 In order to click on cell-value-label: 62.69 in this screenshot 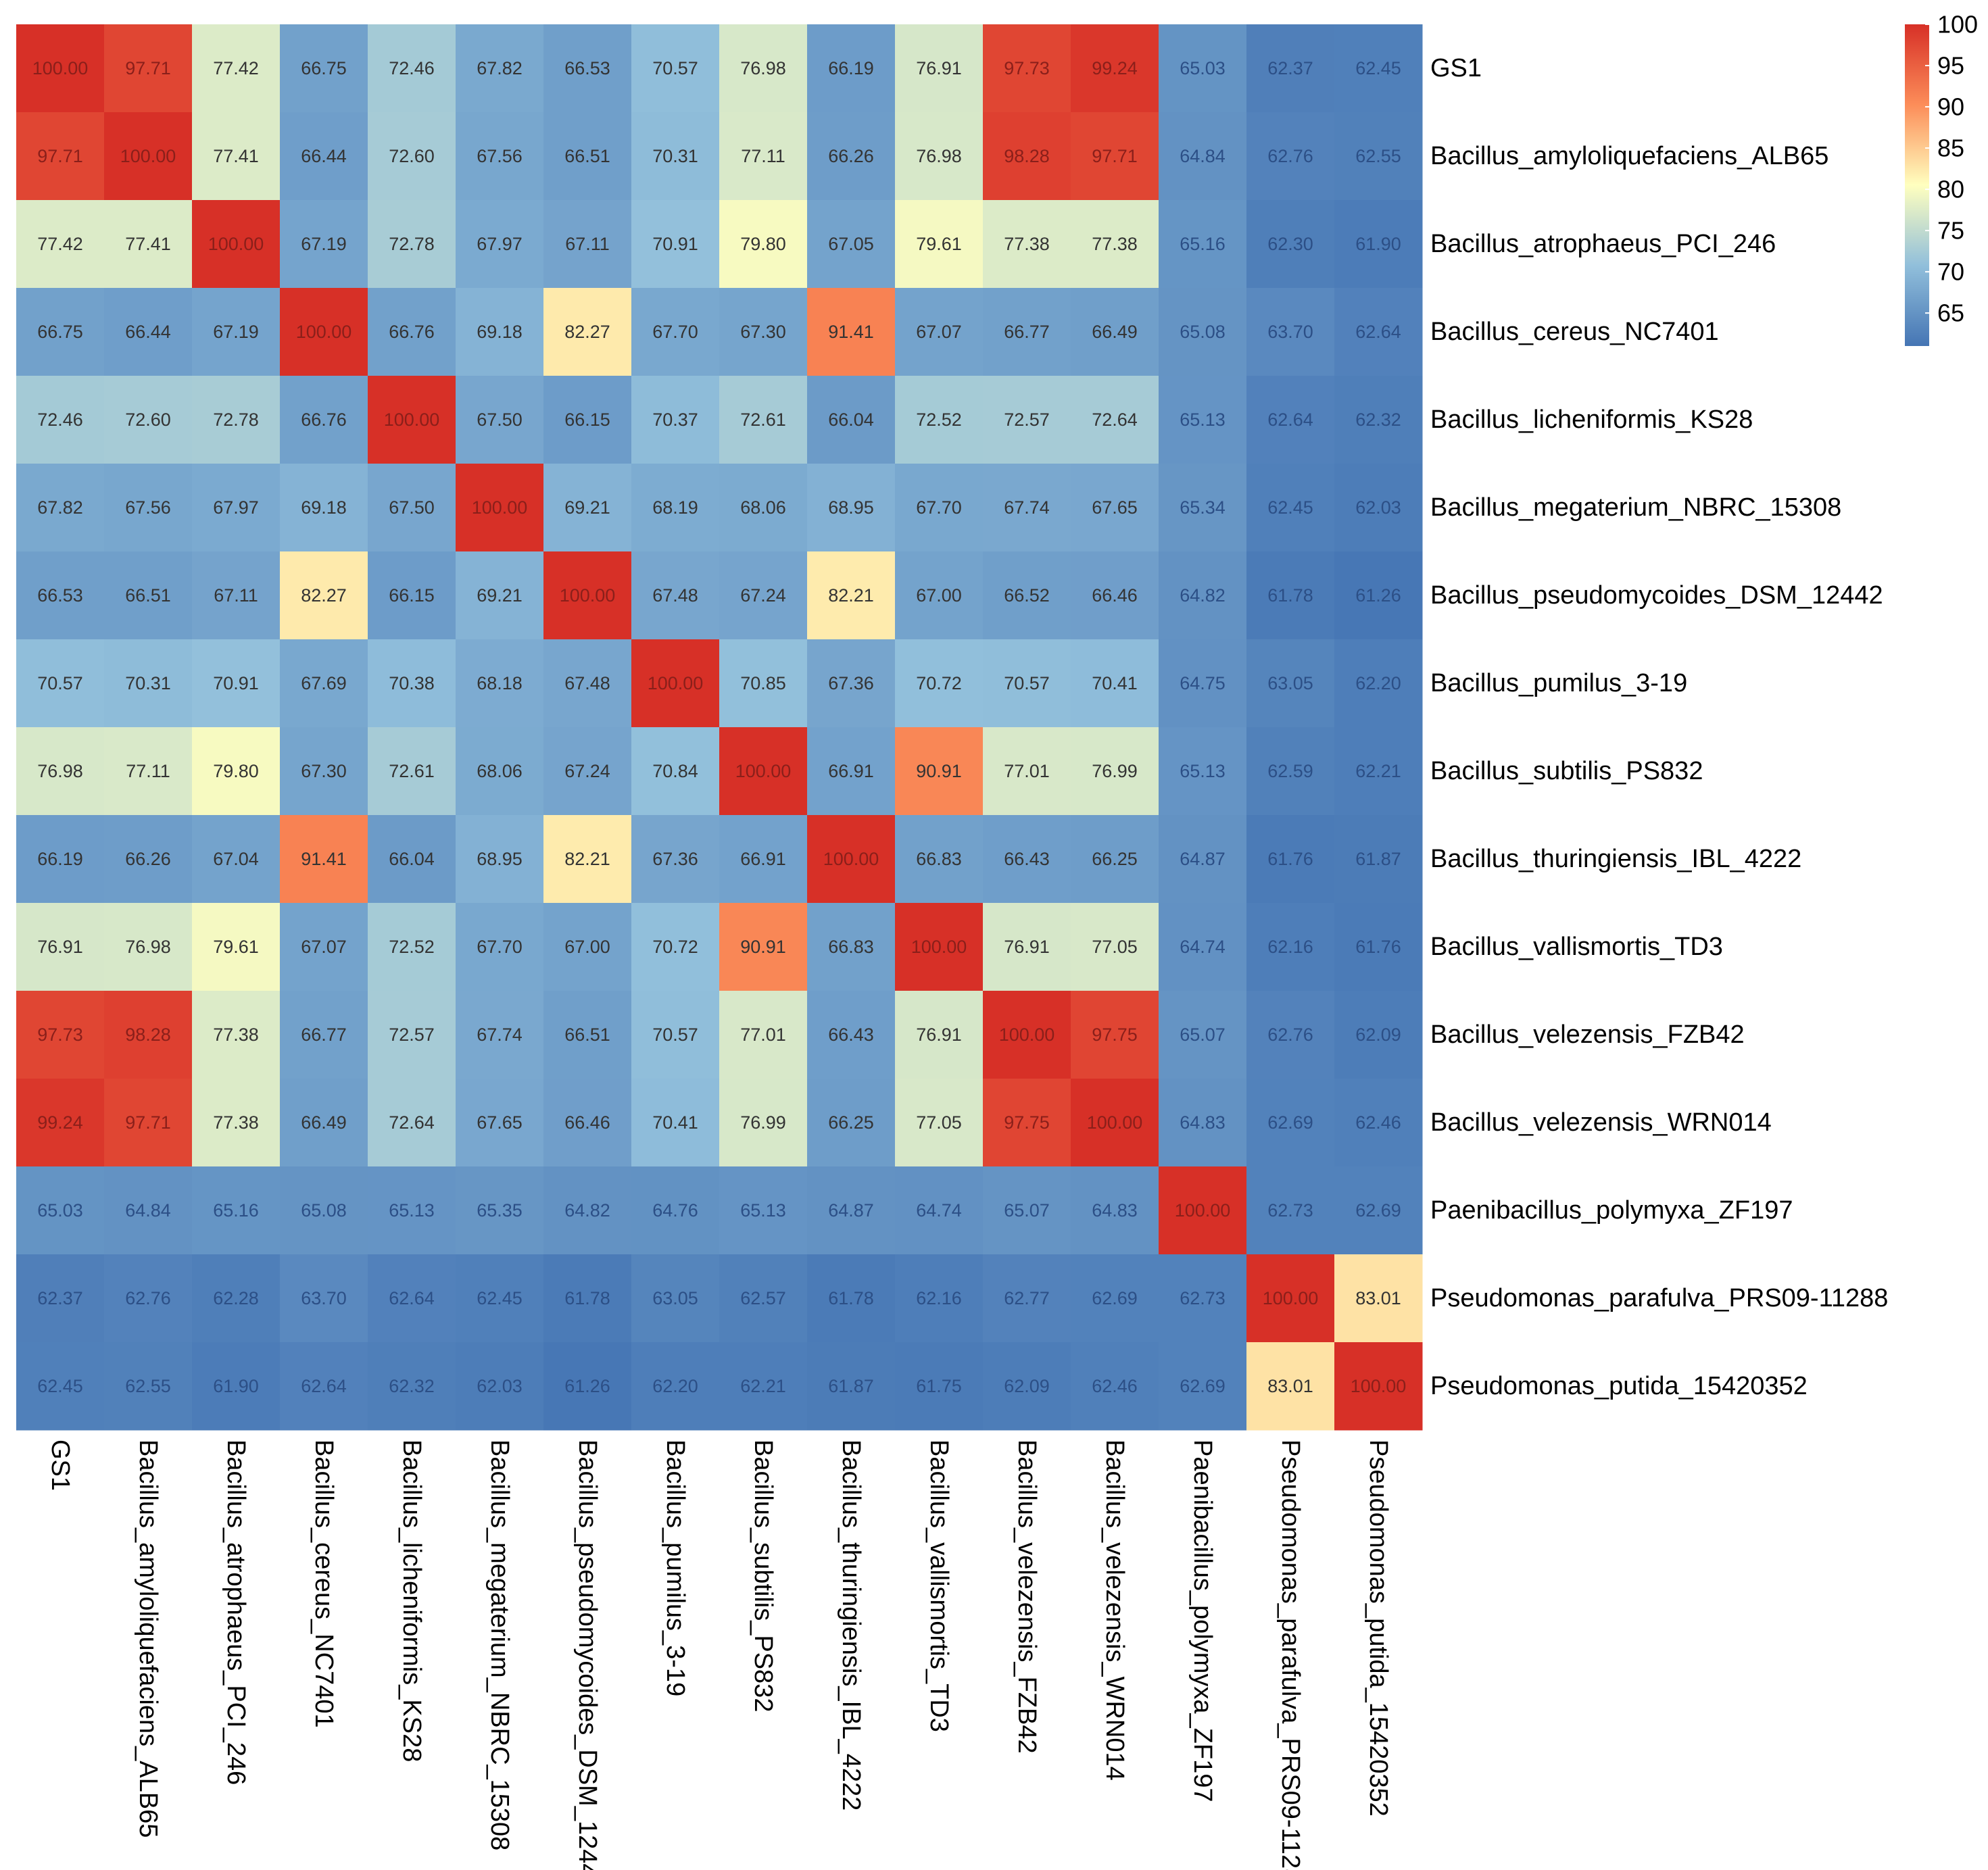, I will do `click(1115, 1298)`.